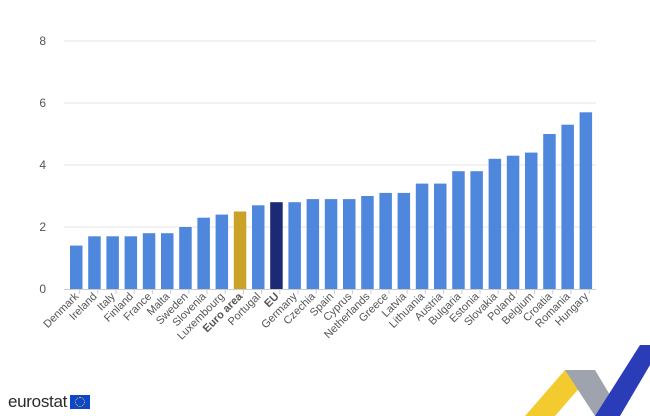  Describe the element at coordinates (42, 289) in the screenshot. I see `y-tick-label: 0` at that location.